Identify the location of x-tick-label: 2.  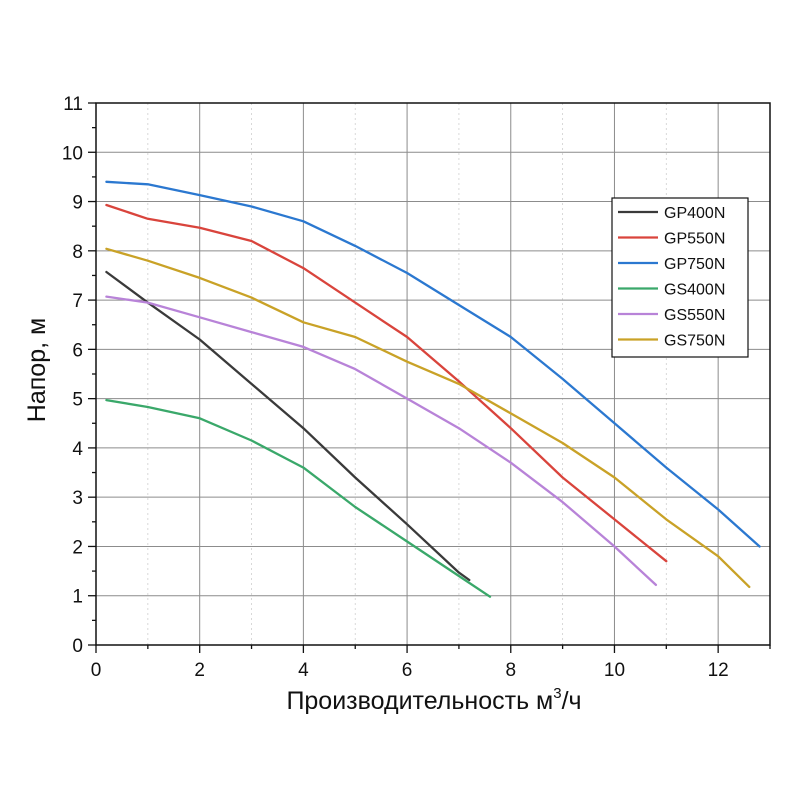
(199, 670).